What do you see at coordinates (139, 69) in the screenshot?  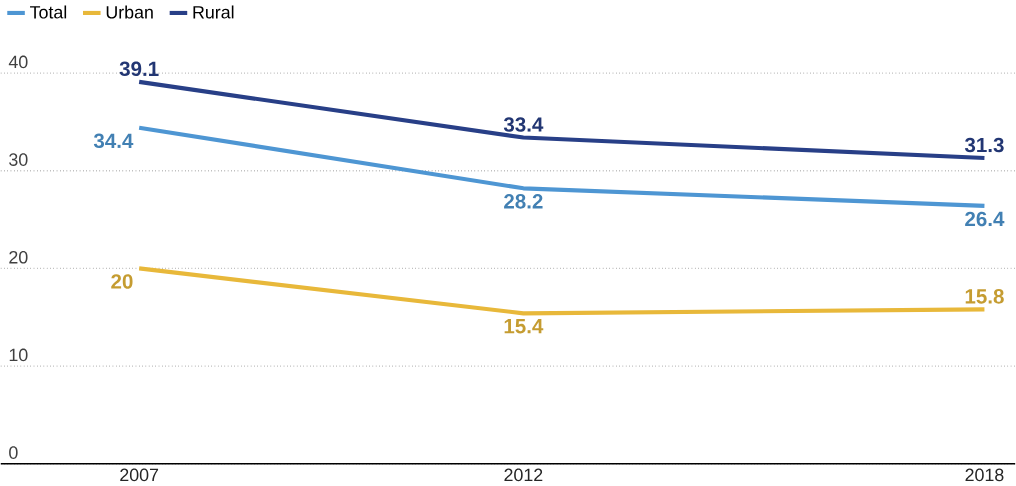 I see `data-label: 39.1` at bounding box center [139, 69].